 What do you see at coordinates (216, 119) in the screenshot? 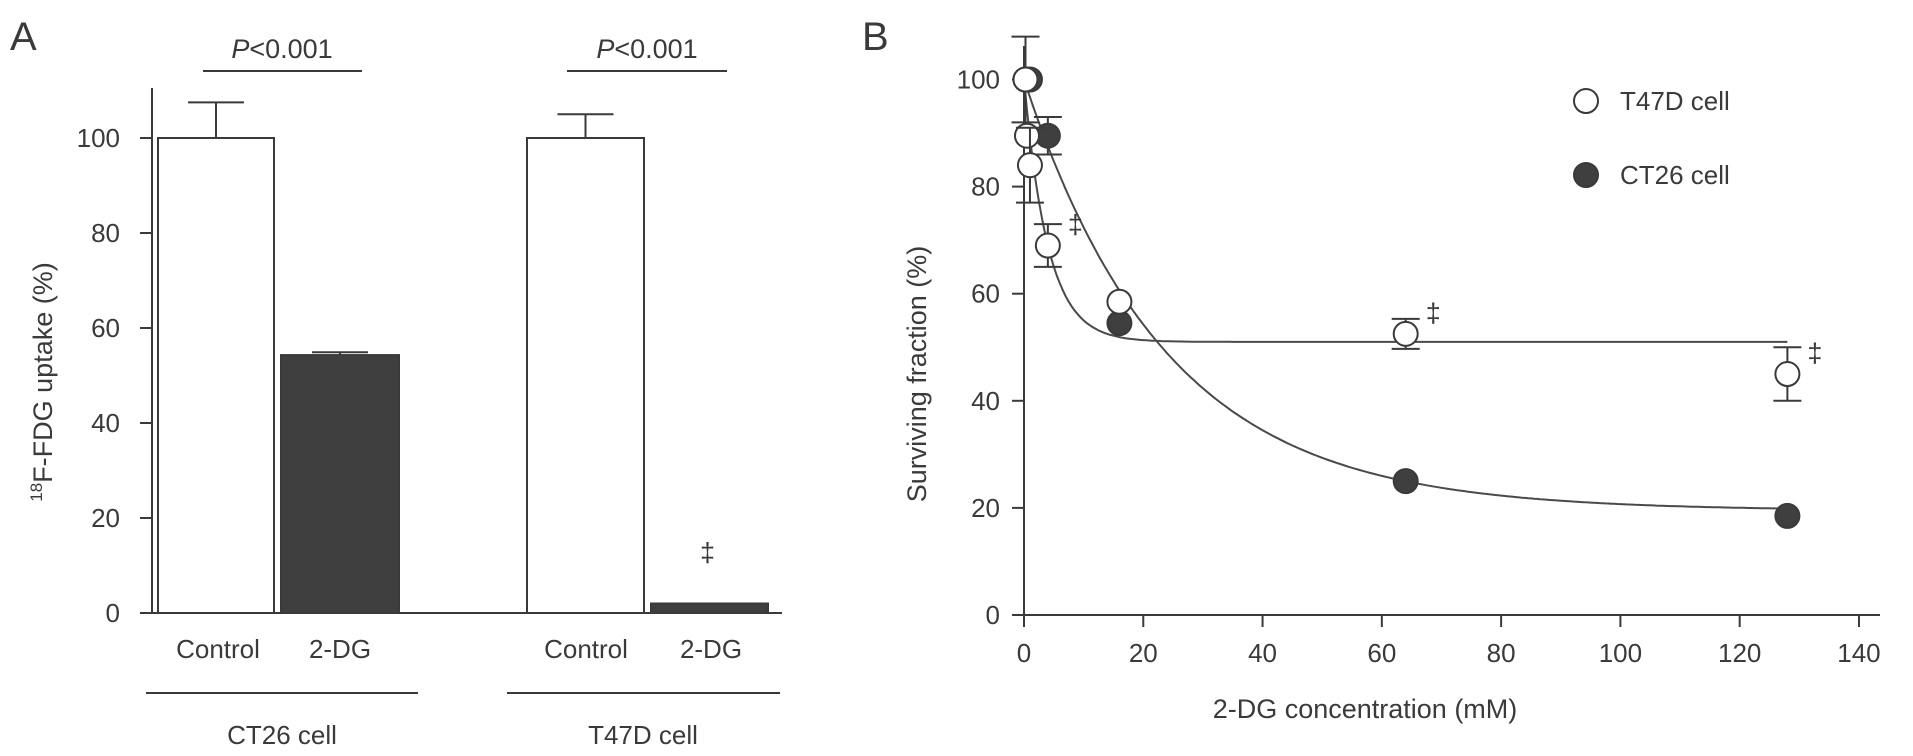
I see `error-bar-ct26-control` at bounding box center [216, 119].